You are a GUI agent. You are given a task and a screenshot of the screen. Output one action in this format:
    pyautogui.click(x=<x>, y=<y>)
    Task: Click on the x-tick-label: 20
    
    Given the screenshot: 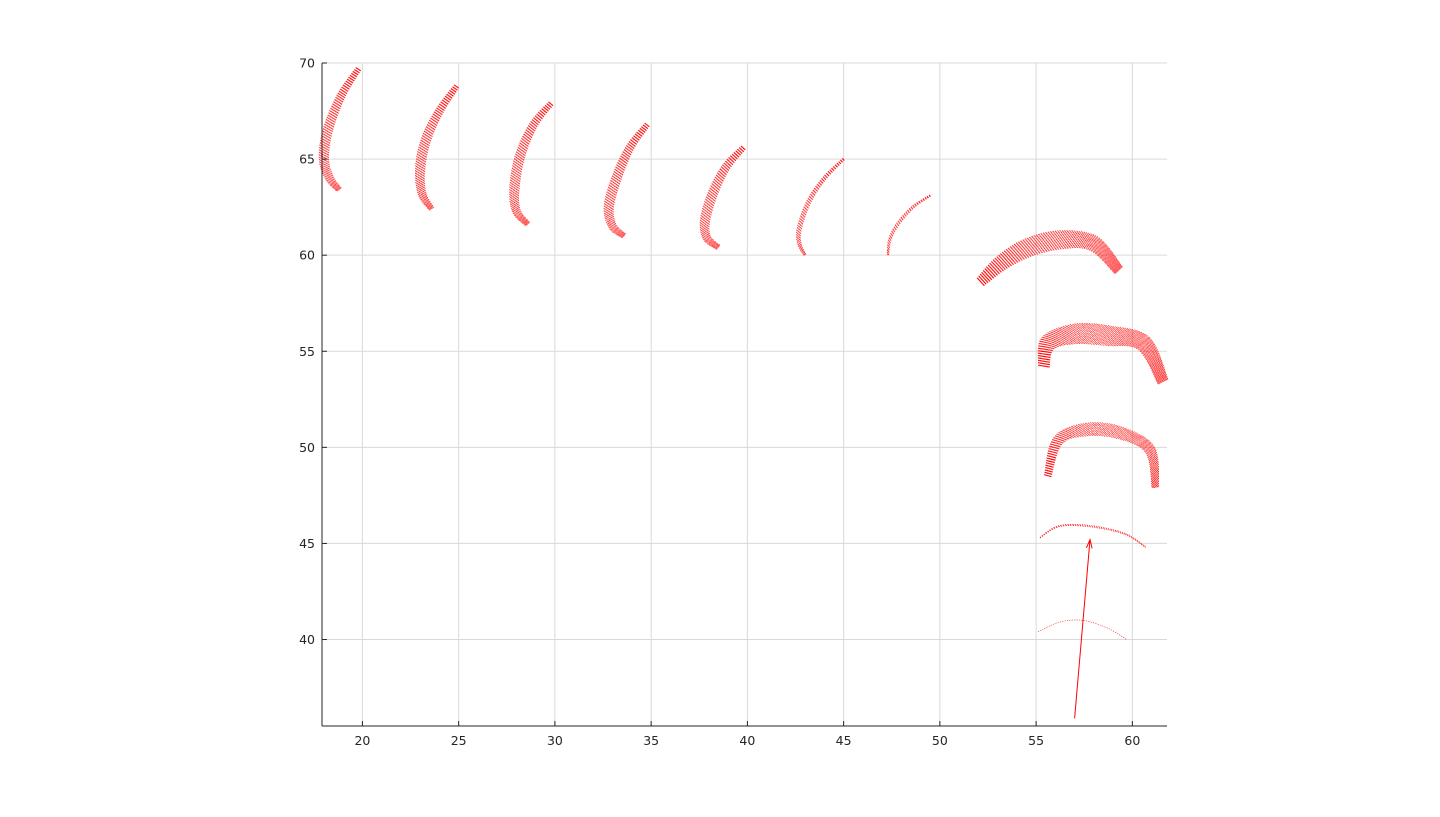 What is the action you would take?
    pyautogui.click(x=362, y=740)
    